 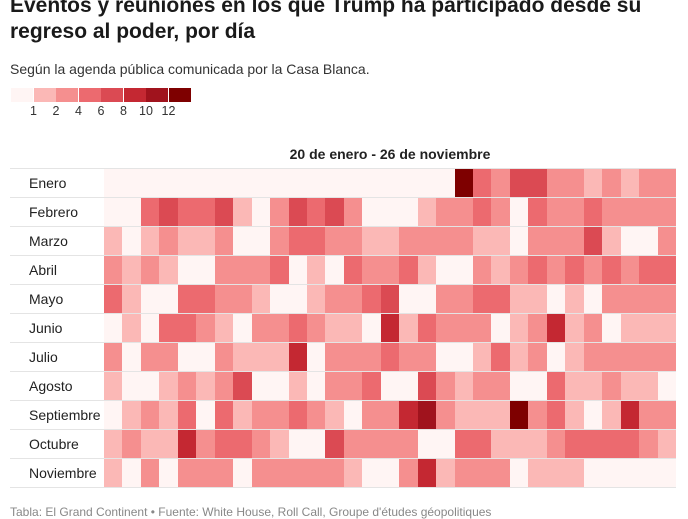 What do you see at coordinates (54, 444) in the screenshot?
I see `row-label: Octubre` at bounding box center [54, 444].